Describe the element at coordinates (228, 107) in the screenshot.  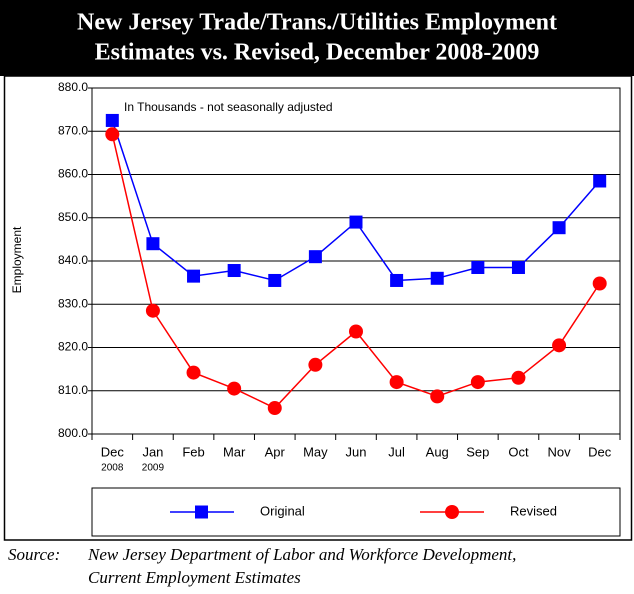
I see `annotation: In Thousands - not seasonally adjusted` at that location.